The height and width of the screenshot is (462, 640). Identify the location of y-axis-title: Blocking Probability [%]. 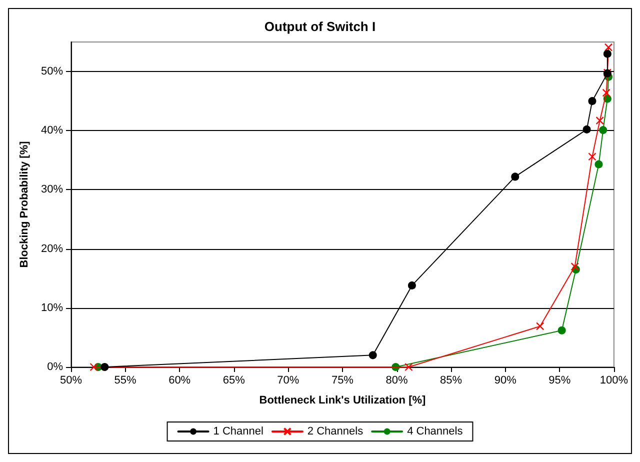
(24, 204).